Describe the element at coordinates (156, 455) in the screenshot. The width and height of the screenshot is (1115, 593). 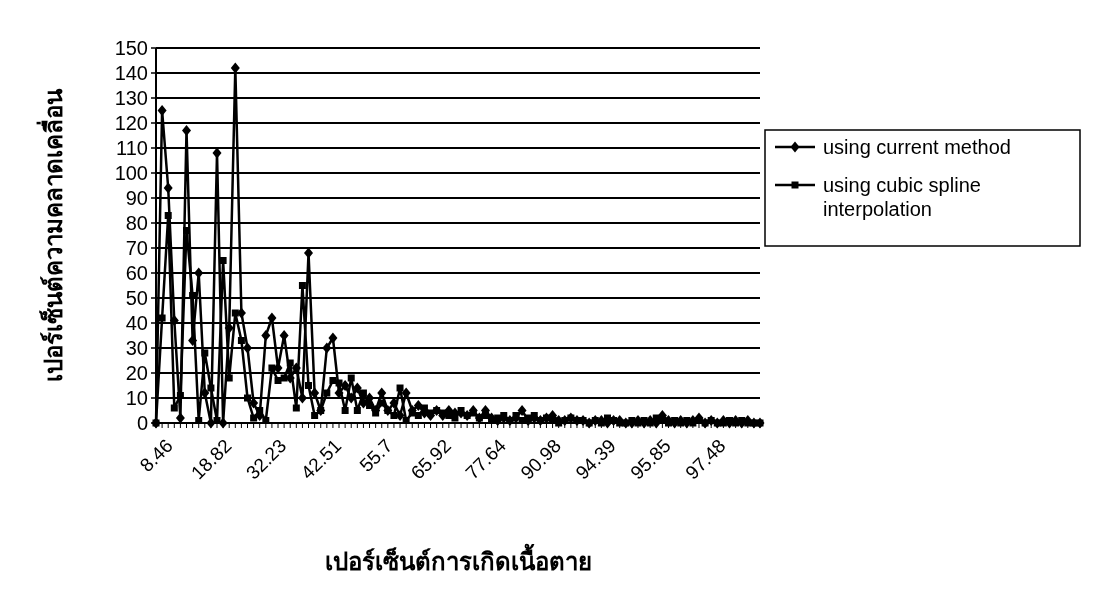
I see `x-tick-label: 8.46` at that location.